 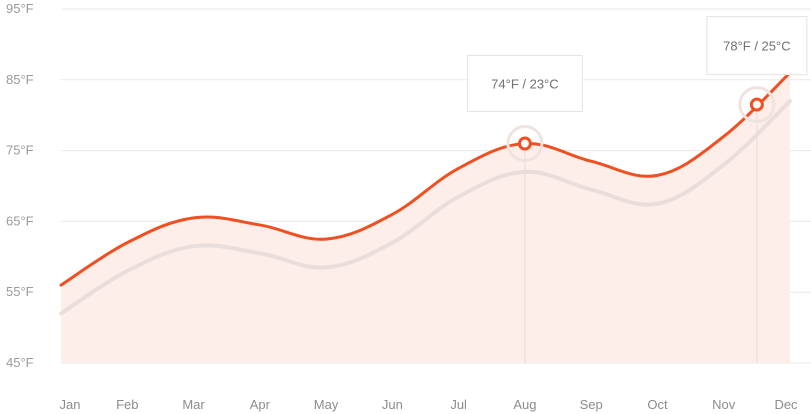 What do you see at coordinates (392, 404) in the screenshot?
I see `x-tick-label: Jun` at bounding box center [392, 404].